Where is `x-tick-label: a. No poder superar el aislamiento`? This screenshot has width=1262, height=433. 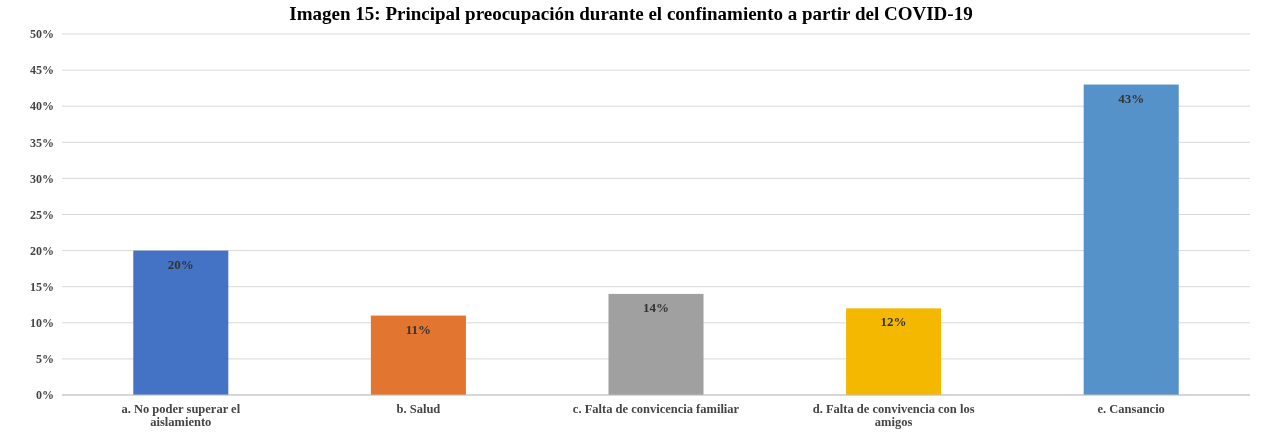 x-tick-label: a. No poder superar el aislamiento is located at coordinates (181, 415).